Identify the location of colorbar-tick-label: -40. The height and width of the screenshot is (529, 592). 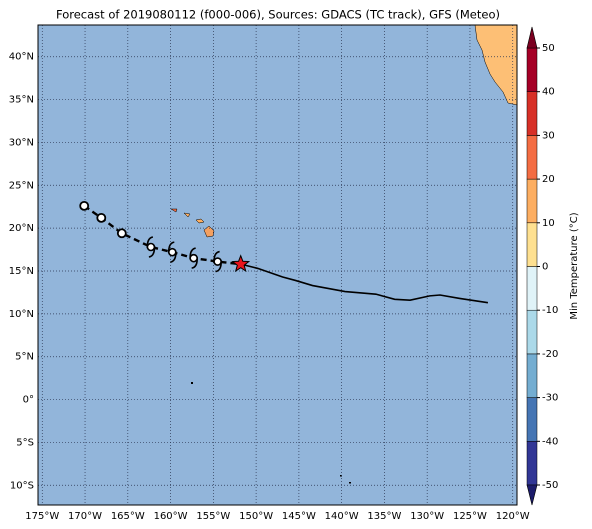
(550, 441).